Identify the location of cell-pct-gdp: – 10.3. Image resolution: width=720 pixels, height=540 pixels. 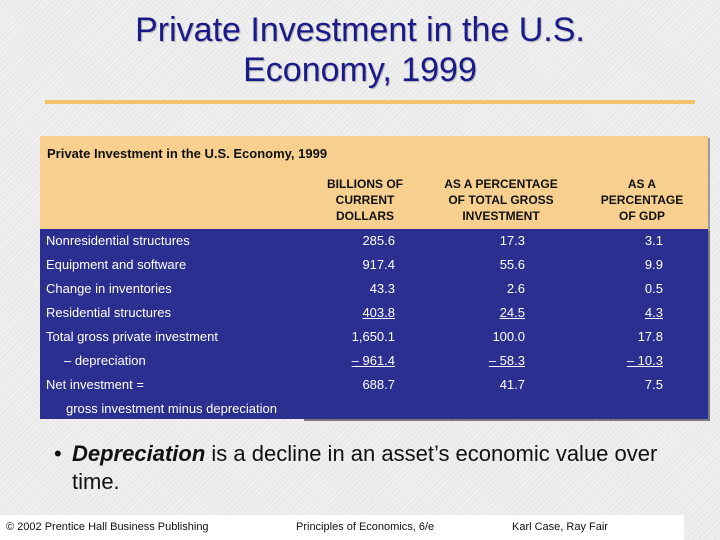
(644, 360).